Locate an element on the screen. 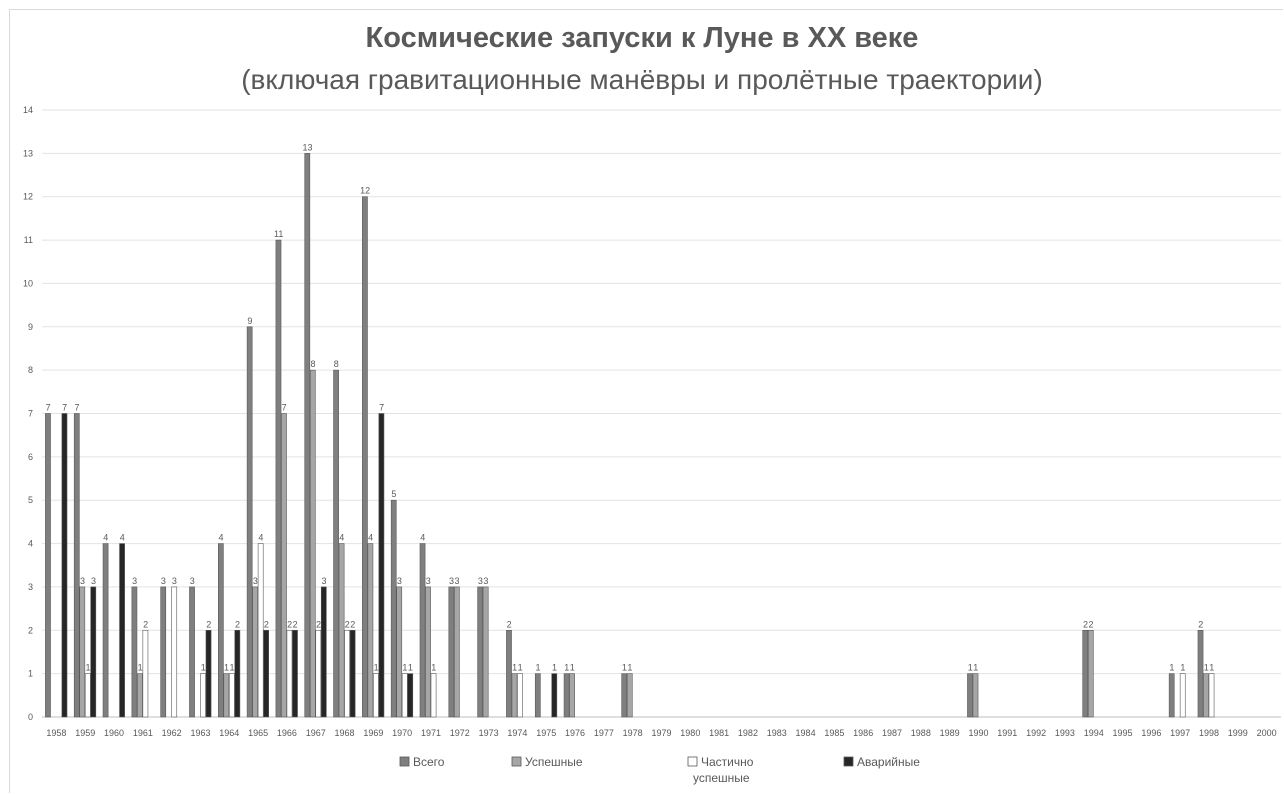 This screenshot has width=1284, height=794. y-tick-label: 2 is located at coordinates (30, 630).